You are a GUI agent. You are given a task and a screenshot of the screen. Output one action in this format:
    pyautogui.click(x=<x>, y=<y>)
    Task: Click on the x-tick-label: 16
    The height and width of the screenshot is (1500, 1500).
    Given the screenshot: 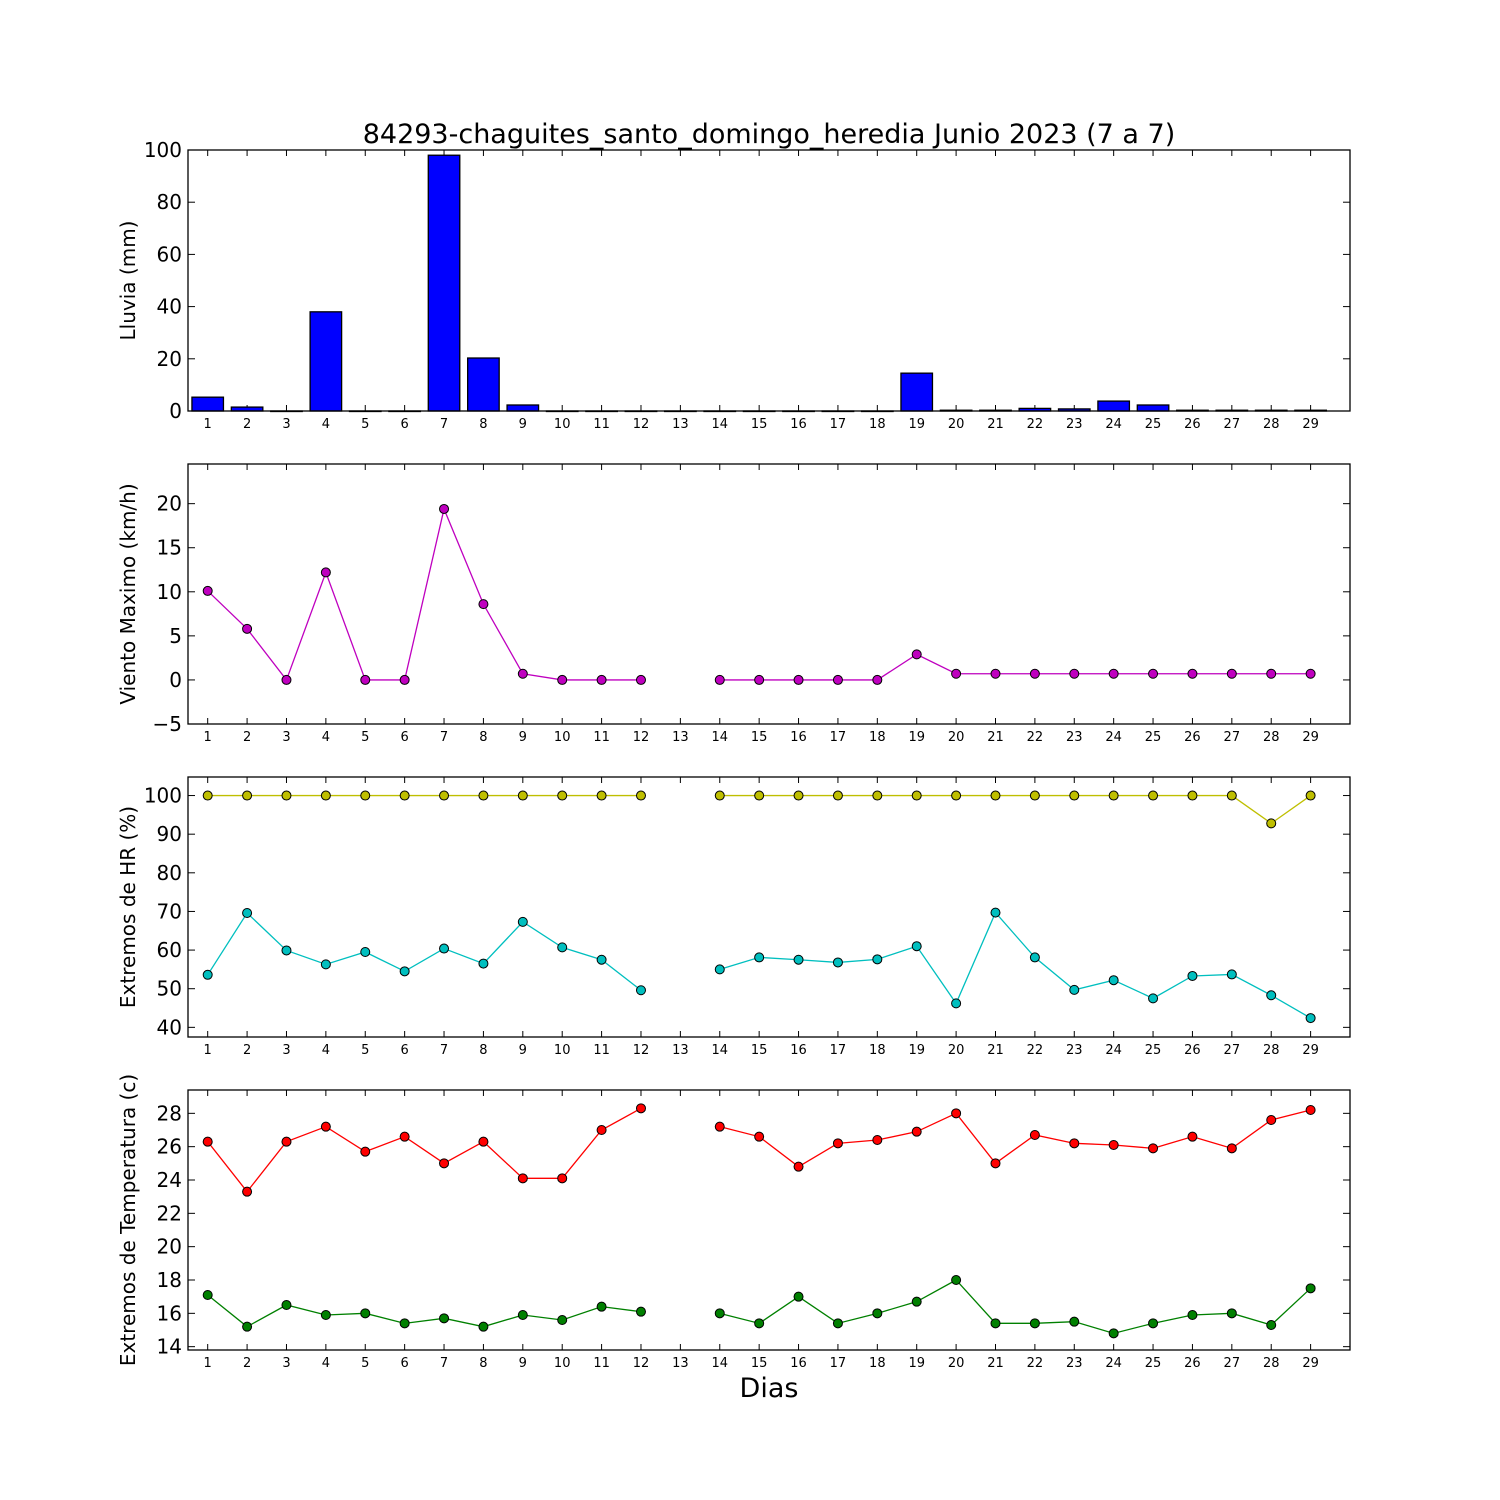 What is the action you would take?
    pyautogui.click(x=798, y=737)
    